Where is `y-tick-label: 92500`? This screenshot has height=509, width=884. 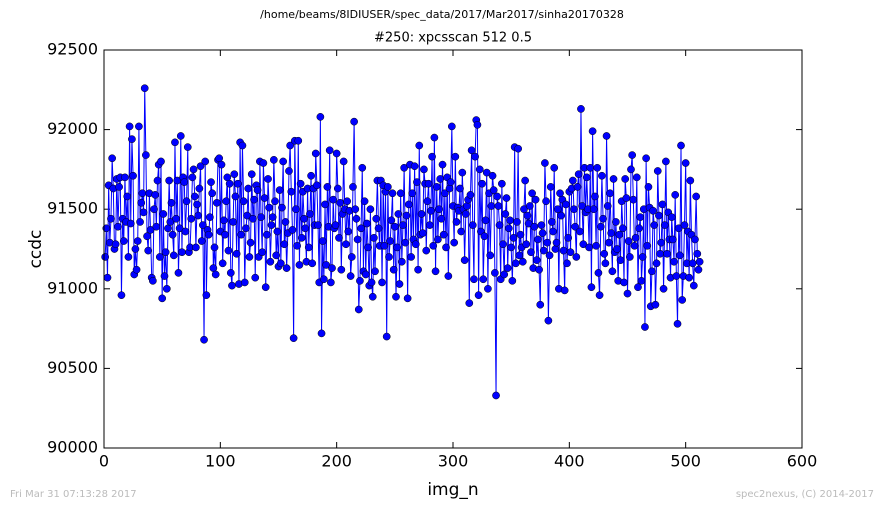
y-tick-label: 92500 is located at coordinates (72, 49).